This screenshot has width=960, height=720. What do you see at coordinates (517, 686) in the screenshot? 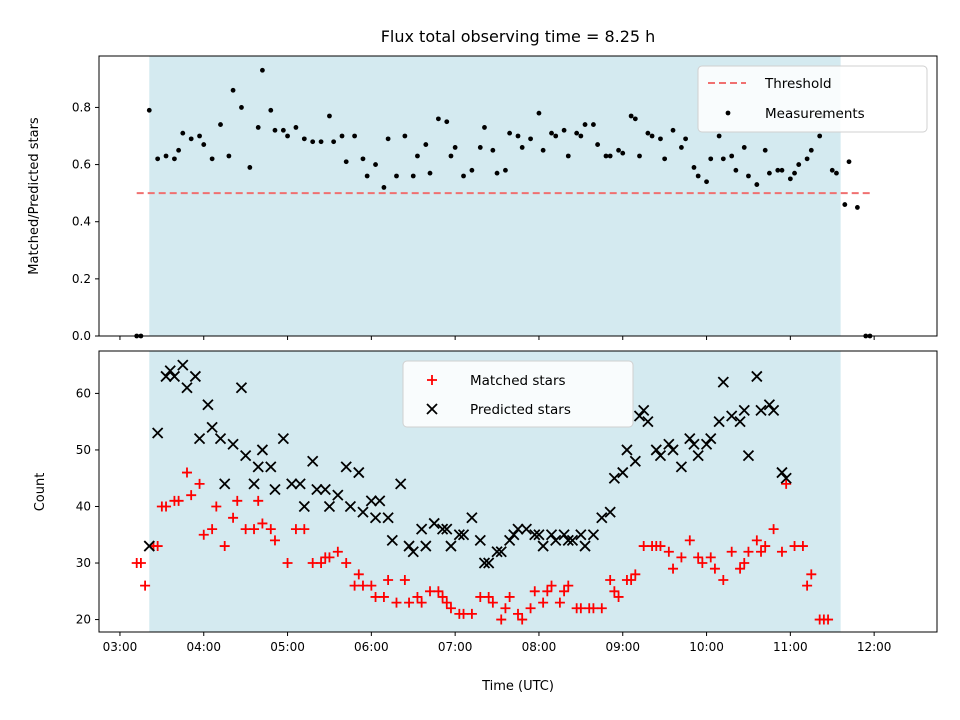
I see `x-axis-label: Time (UTC)` at bounding box center [517, 686].